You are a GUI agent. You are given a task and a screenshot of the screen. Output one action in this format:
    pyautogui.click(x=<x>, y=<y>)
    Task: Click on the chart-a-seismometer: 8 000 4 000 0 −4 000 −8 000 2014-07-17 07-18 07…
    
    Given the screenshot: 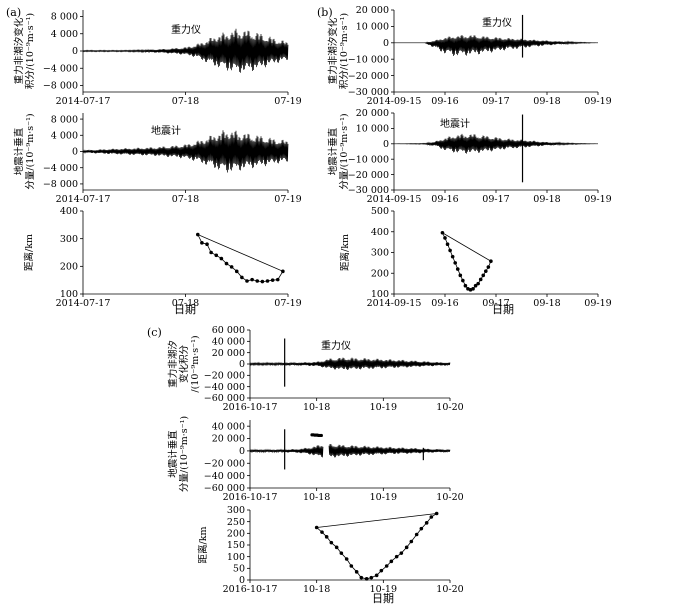 What is the action you would take?
    pyautogui.click(x=157, y=159)
    